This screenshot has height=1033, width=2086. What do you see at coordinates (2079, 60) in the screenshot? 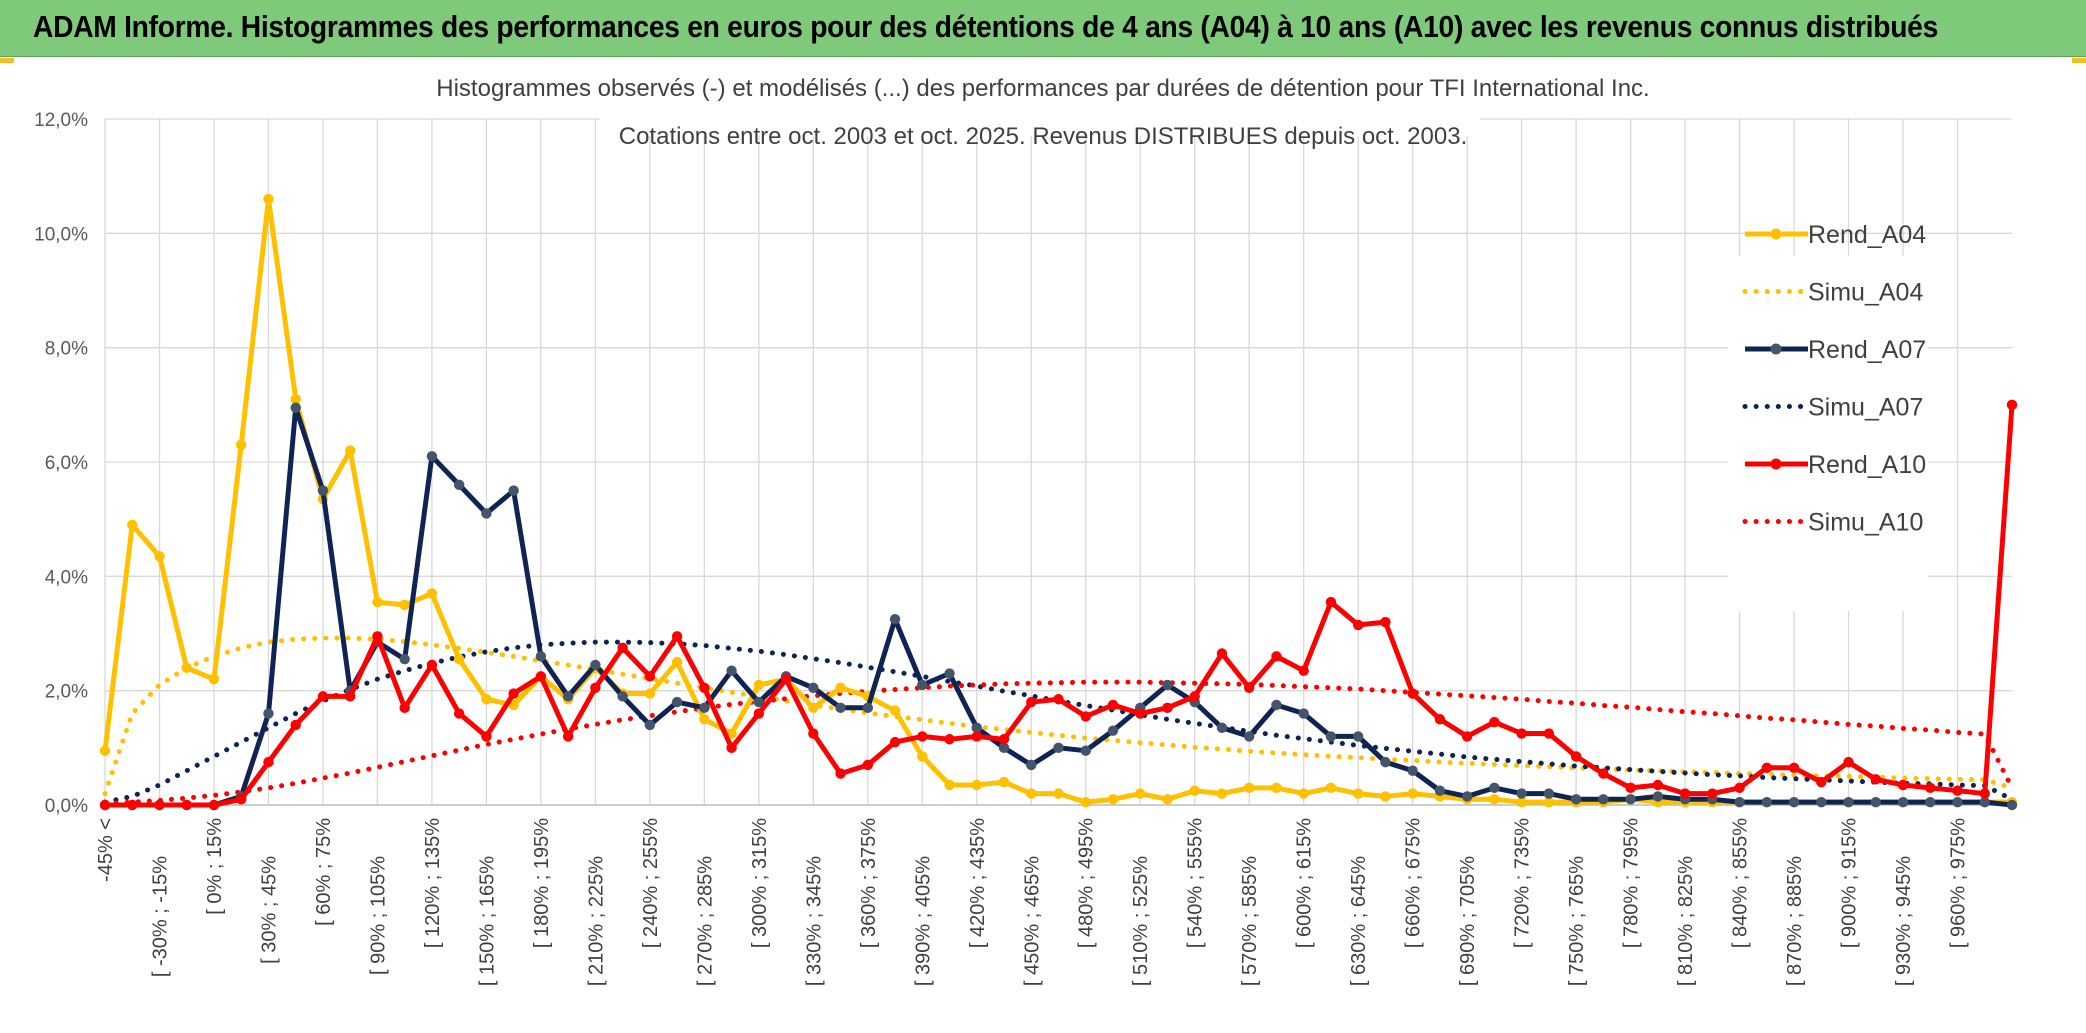
I see `corner-mark-right` at bounding box center [2079, 60].